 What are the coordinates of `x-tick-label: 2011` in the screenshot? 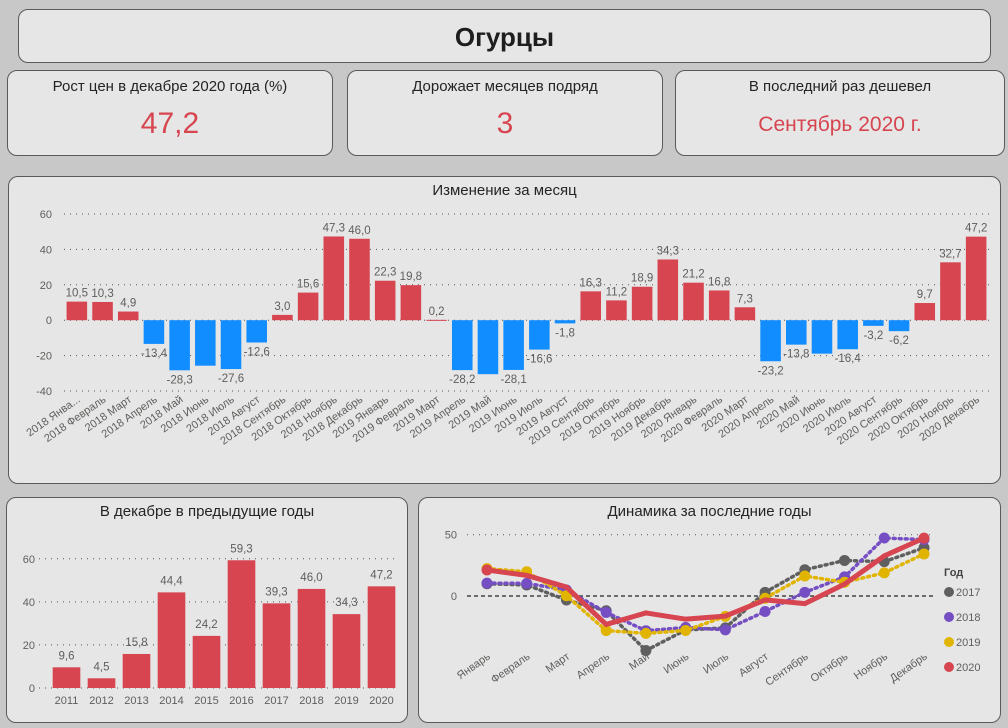 It's located at (67, 701).